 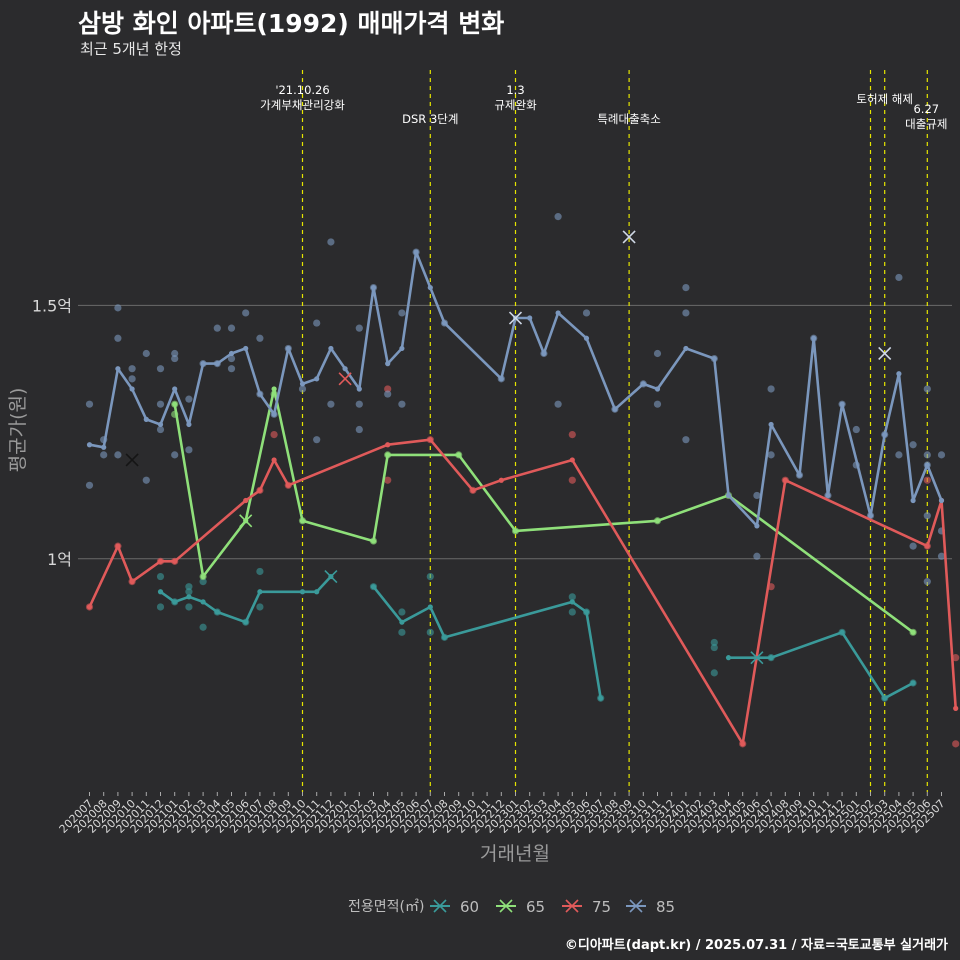 I want to click on x-axis-title: 거래년월, so click(x=515, y=854).